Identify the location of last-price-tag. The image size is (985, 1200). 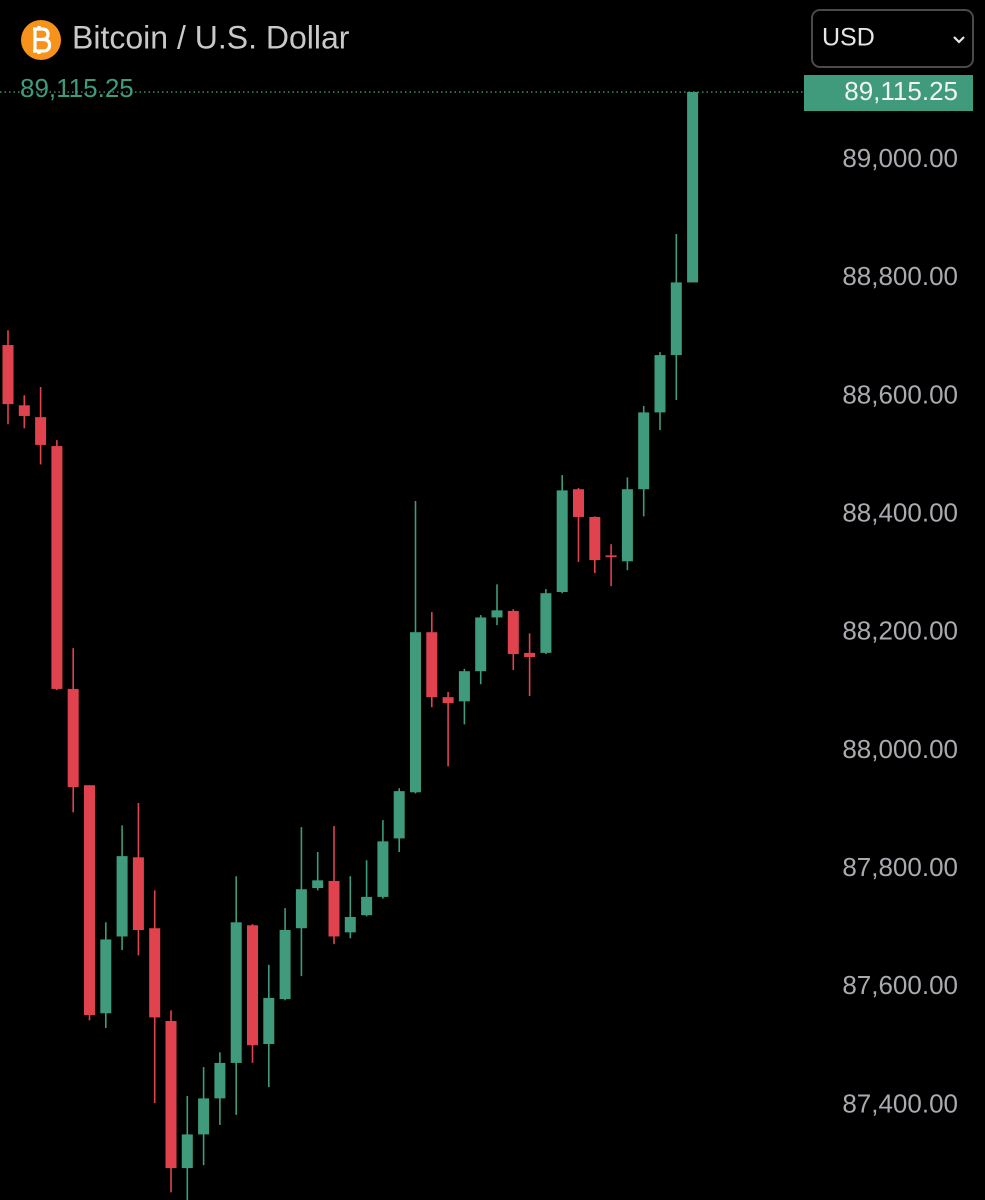
(888, 93).